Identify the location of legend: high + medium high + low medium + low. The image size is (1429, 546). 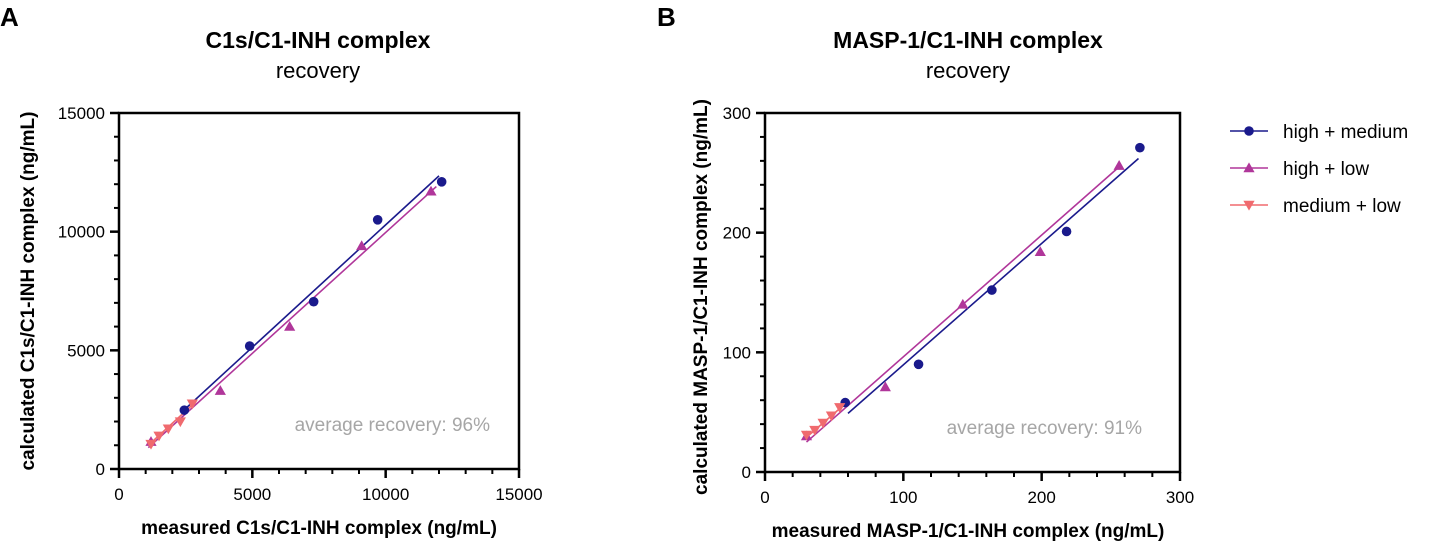
(1319, 169).